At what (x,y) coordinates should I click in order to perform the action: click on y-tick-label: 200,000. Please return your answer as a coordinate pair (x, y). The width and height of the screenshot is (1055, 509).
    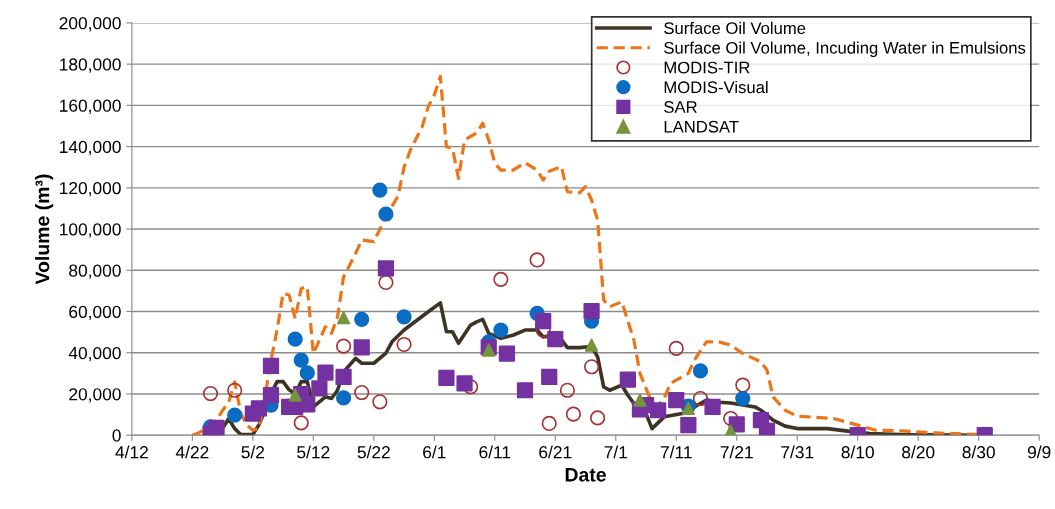
    Looking at the image, I should click on (90, 24).